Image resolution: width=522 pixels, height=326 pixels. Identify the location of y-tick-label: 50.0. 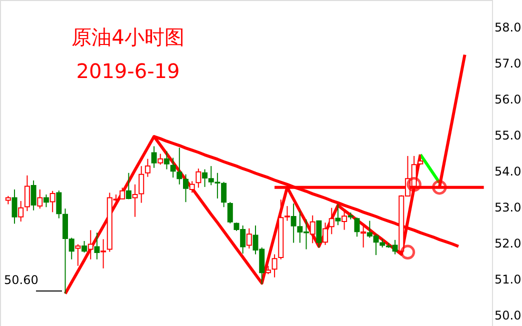
(508, 315).